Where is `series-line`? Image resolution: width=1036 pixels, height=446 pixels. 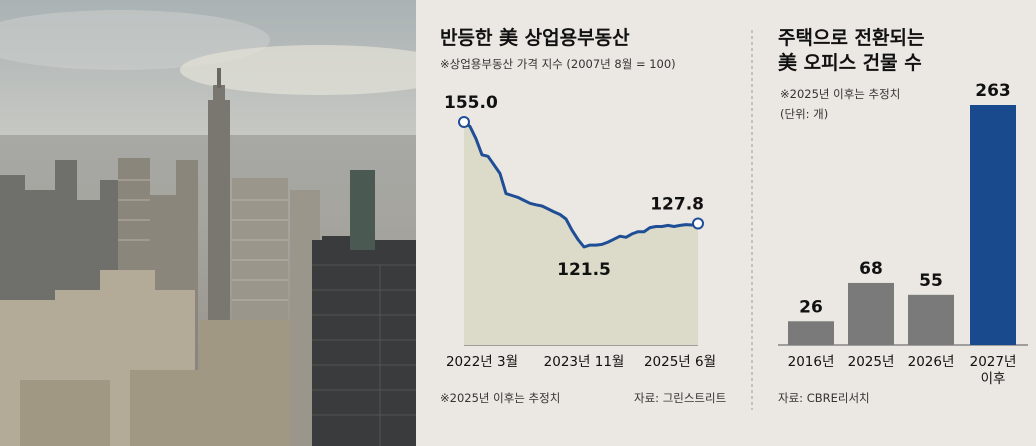 series-line is located at coordinates (581, 184).